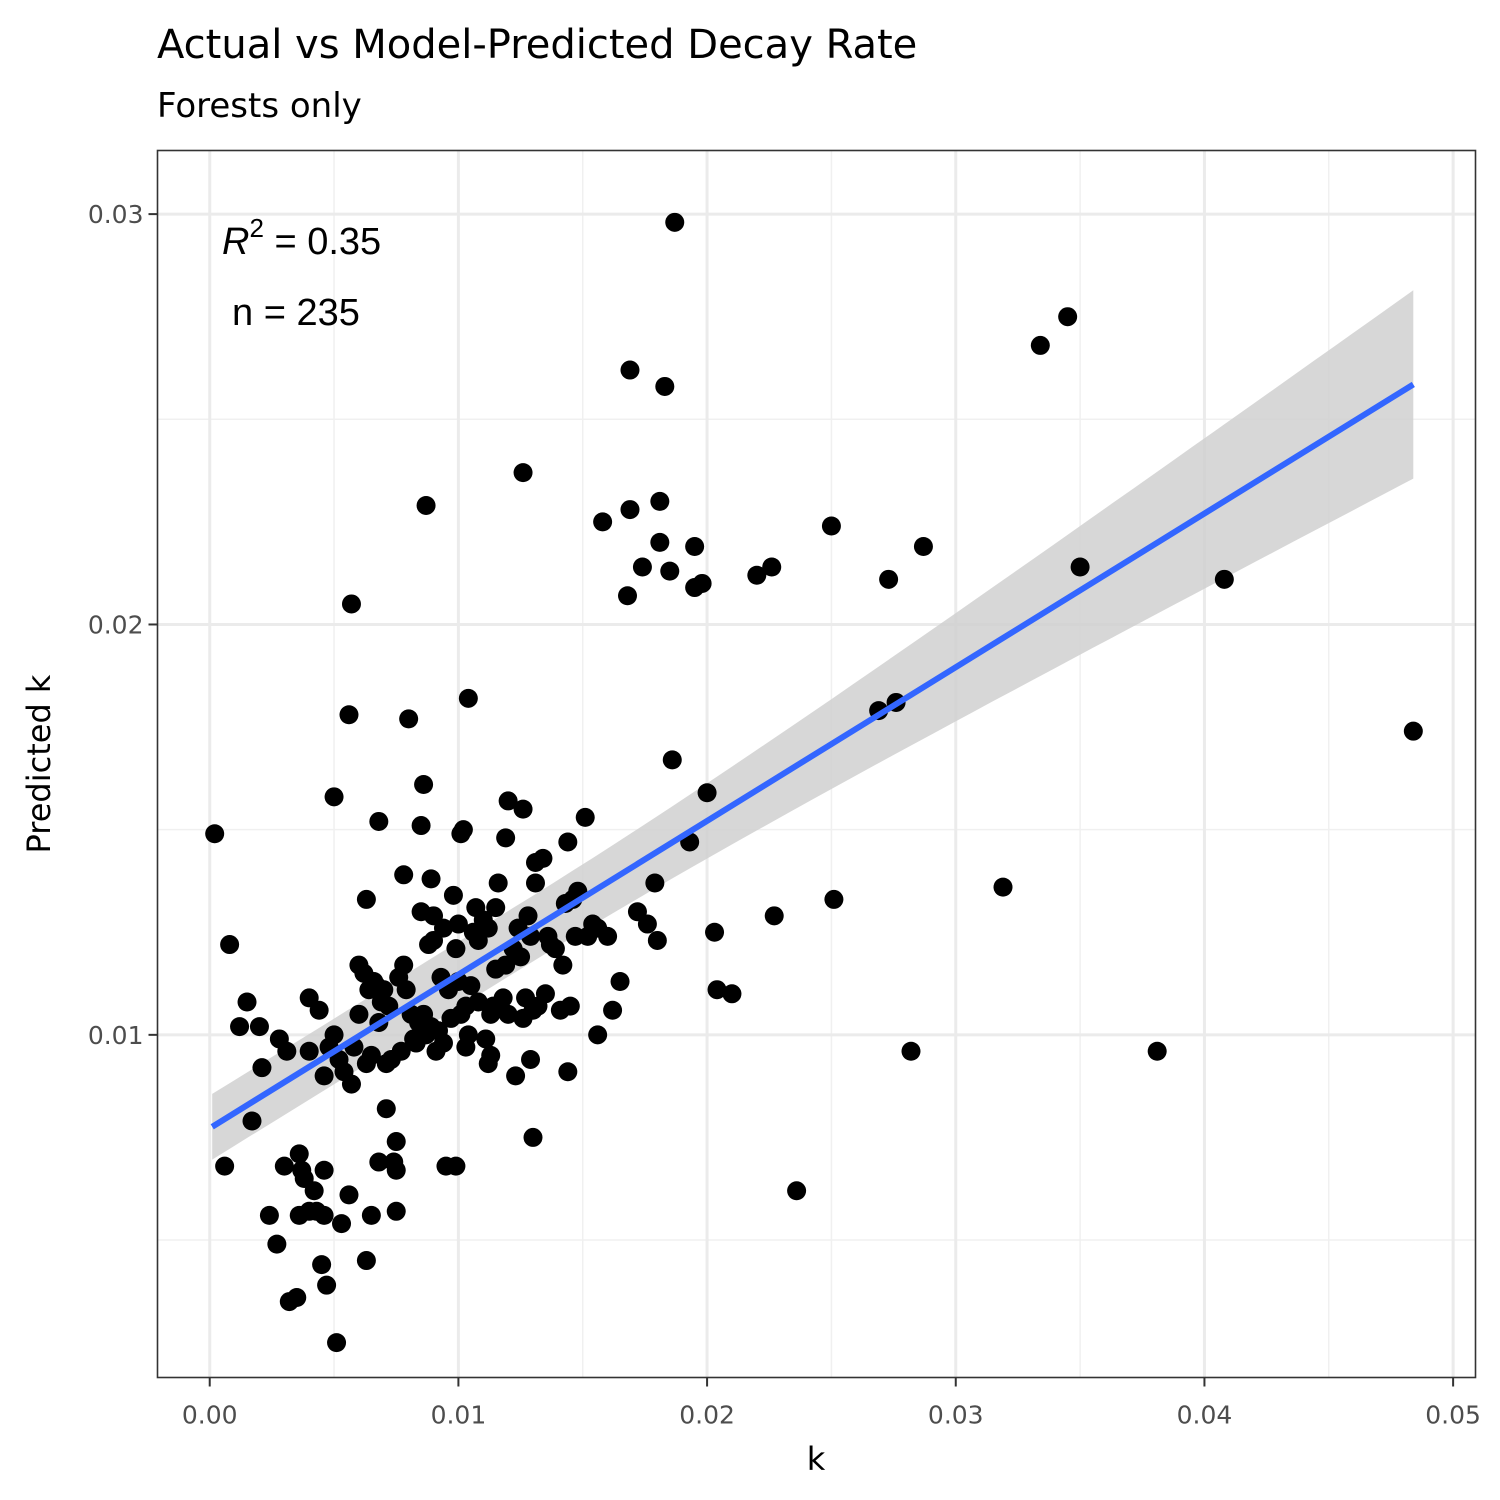 This screenshot has height=1500, width=1500. I want to click on r-squared-symbol: R, so click(235, 242).